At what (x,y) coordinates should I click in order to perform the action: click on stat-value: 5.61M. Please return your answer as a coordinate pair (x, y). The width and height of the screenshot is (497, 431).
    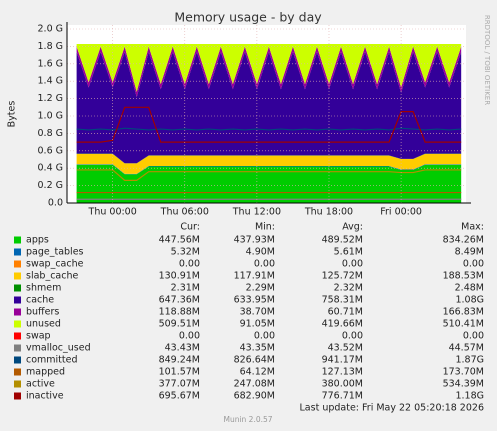
    Looking at the image, I should click on (348, 252).